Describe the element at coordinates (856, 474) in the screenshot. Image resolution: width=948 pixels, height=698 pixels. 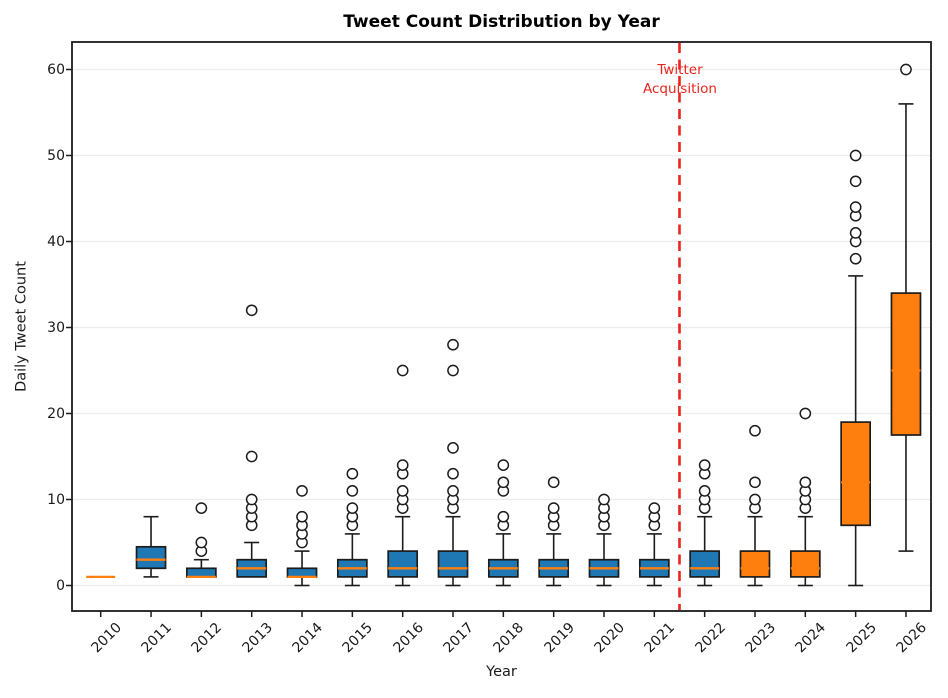
I see `box-2025` at that location.